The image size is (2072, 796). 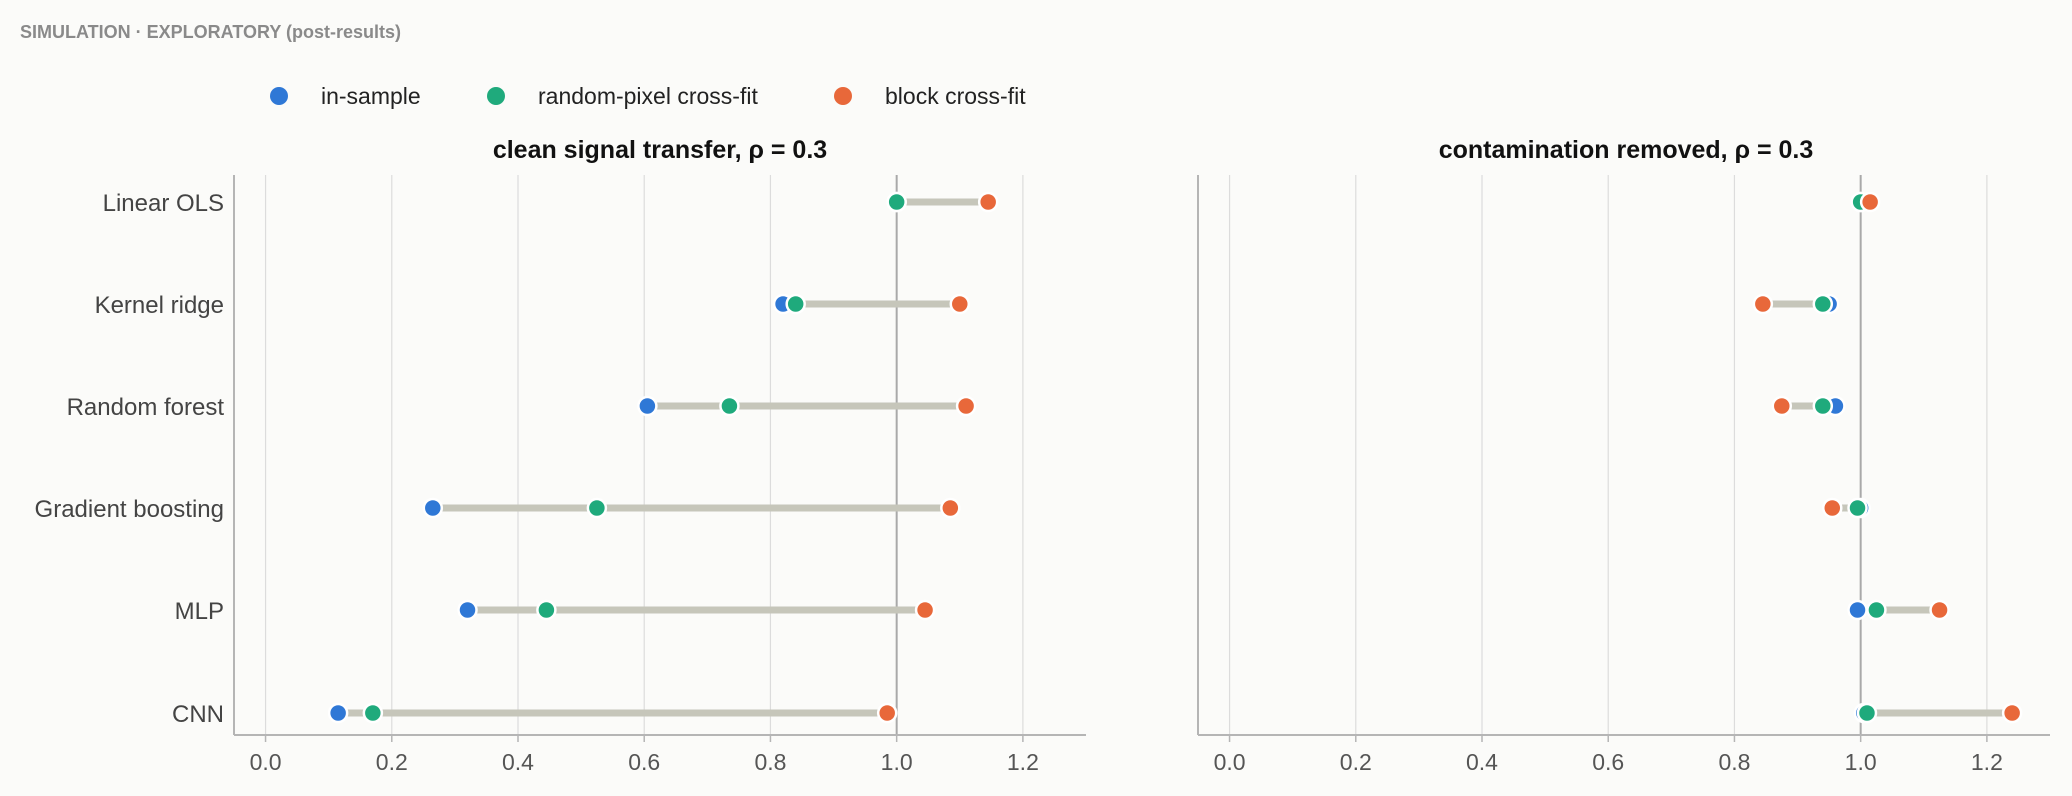 What do you see at coordinates (210, 32) in the screenshot?
I see `figure-eyebrow: SIMULATION · EXPLORATORY (post-results)` at bounding box center [210, 32].